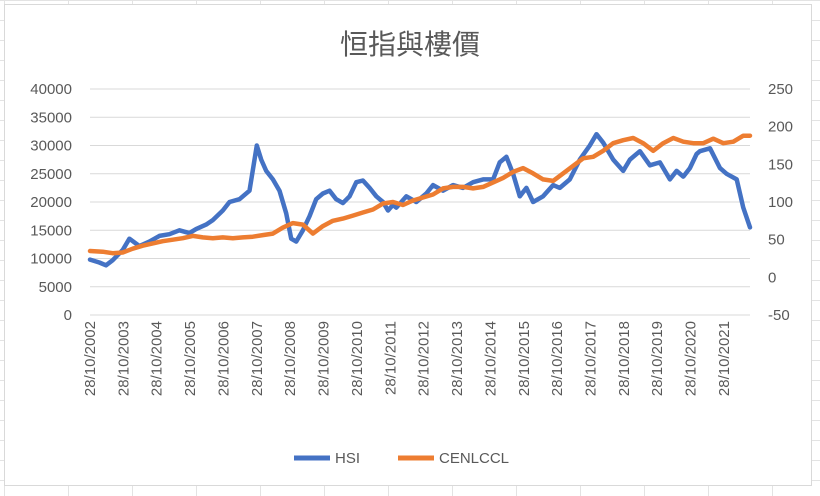 This screenshot has width=820, height=496. Describe the element at coordinates (424, 358) in the screenshot. I see `x-tick-label: 28/10/2012` at that location.